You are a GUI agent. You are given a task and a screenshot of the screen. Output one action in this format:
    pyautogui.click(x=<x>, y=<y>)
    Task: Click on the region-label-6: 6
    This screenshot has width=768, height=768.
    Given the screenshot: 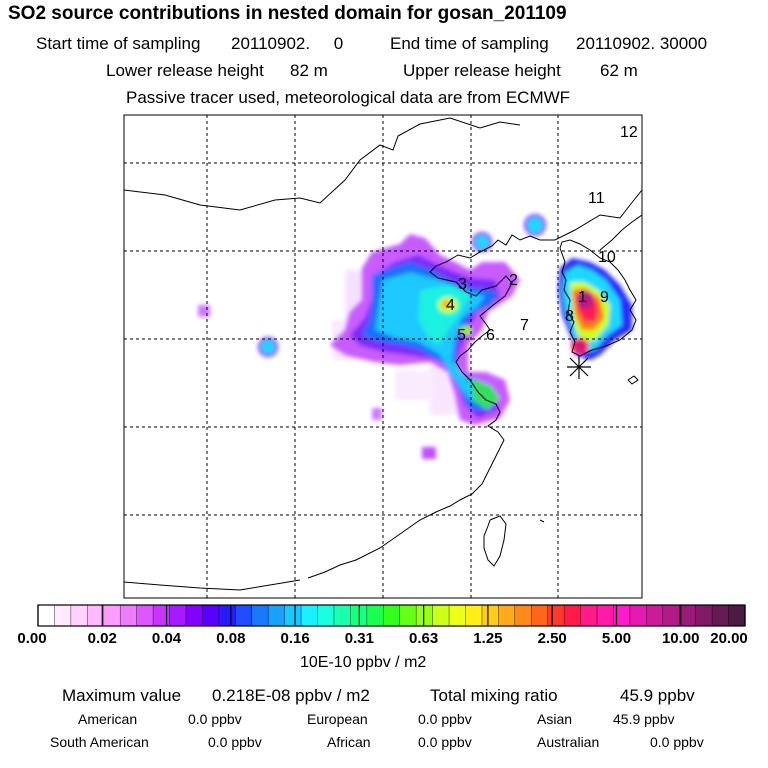 What is the action you would take?
    pyautogui.click(x=490, y=335)
    